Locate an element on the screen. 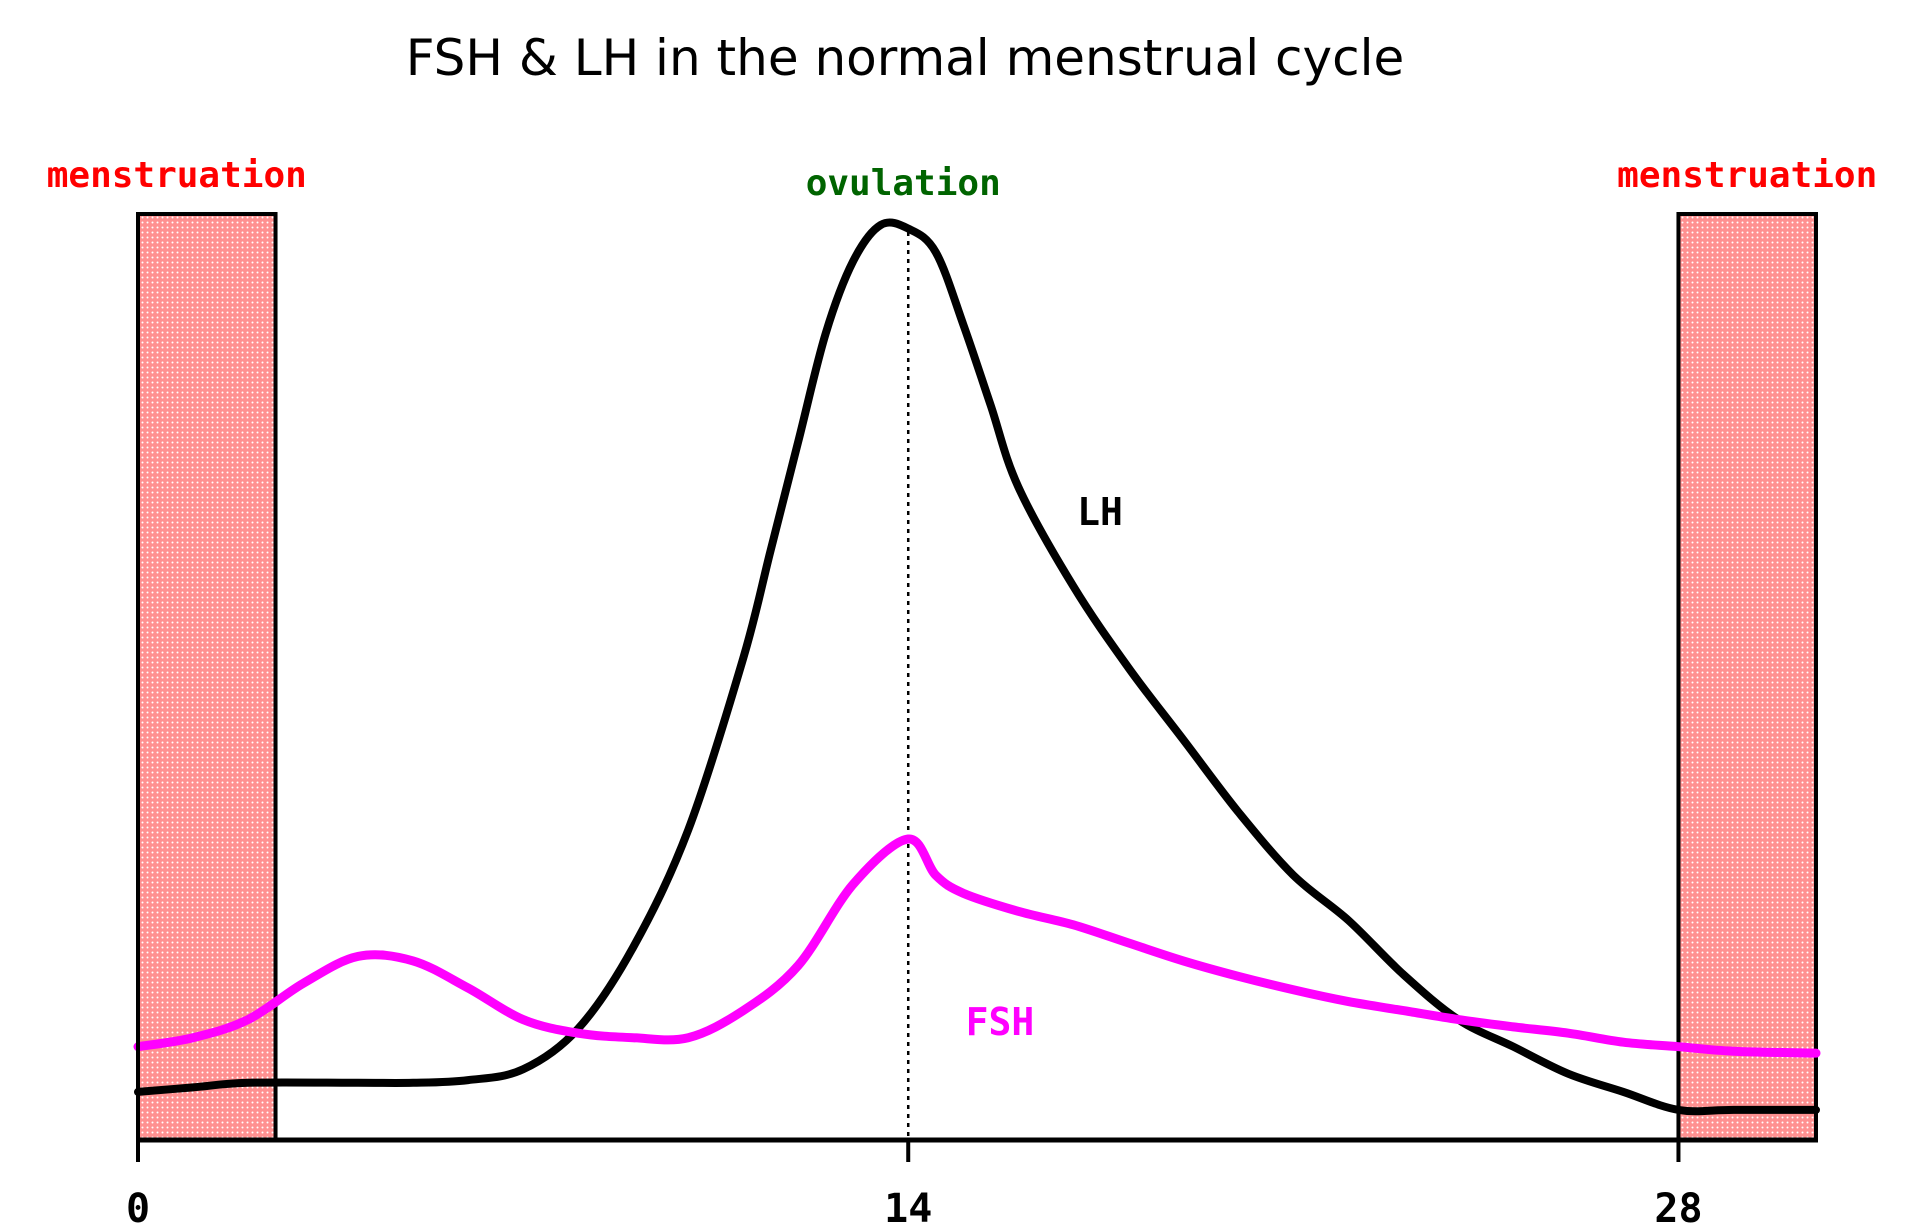 This screenshot has height=1227, width=1920. menstruation-label-0: menstruation is located at coordinates (177, 175).